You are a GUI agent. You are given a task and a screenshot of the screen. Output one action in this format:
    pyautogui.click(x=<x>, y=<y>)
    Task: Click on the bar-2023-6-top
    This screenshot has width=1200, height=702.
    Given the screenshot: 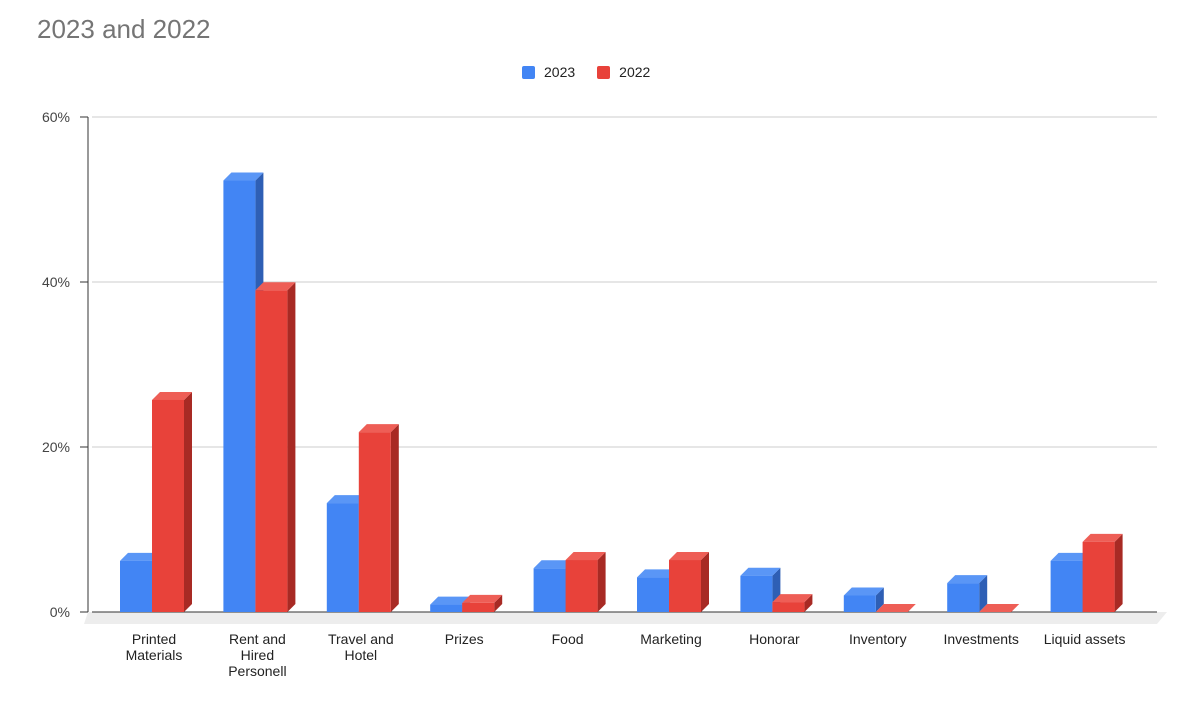 What is the action you would take?
    pyautogui.click(x=760, y=571)
    